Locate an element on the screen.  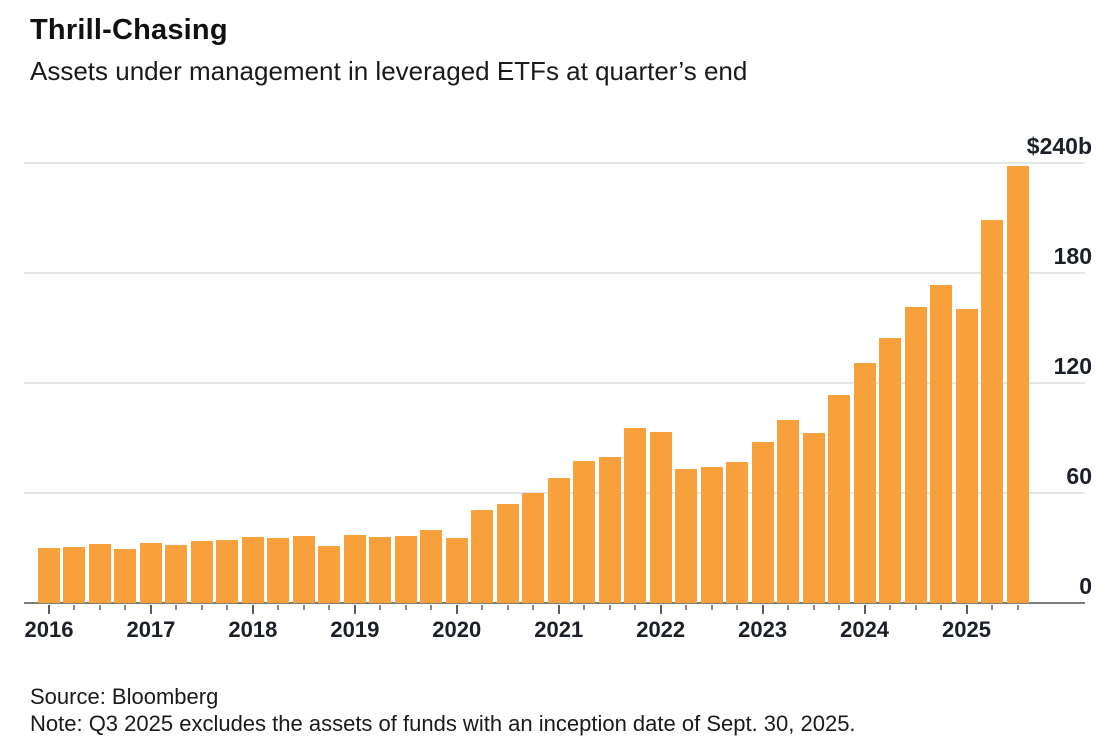
x-axis-year-label: 2017 is located at coordinates (151, 629).